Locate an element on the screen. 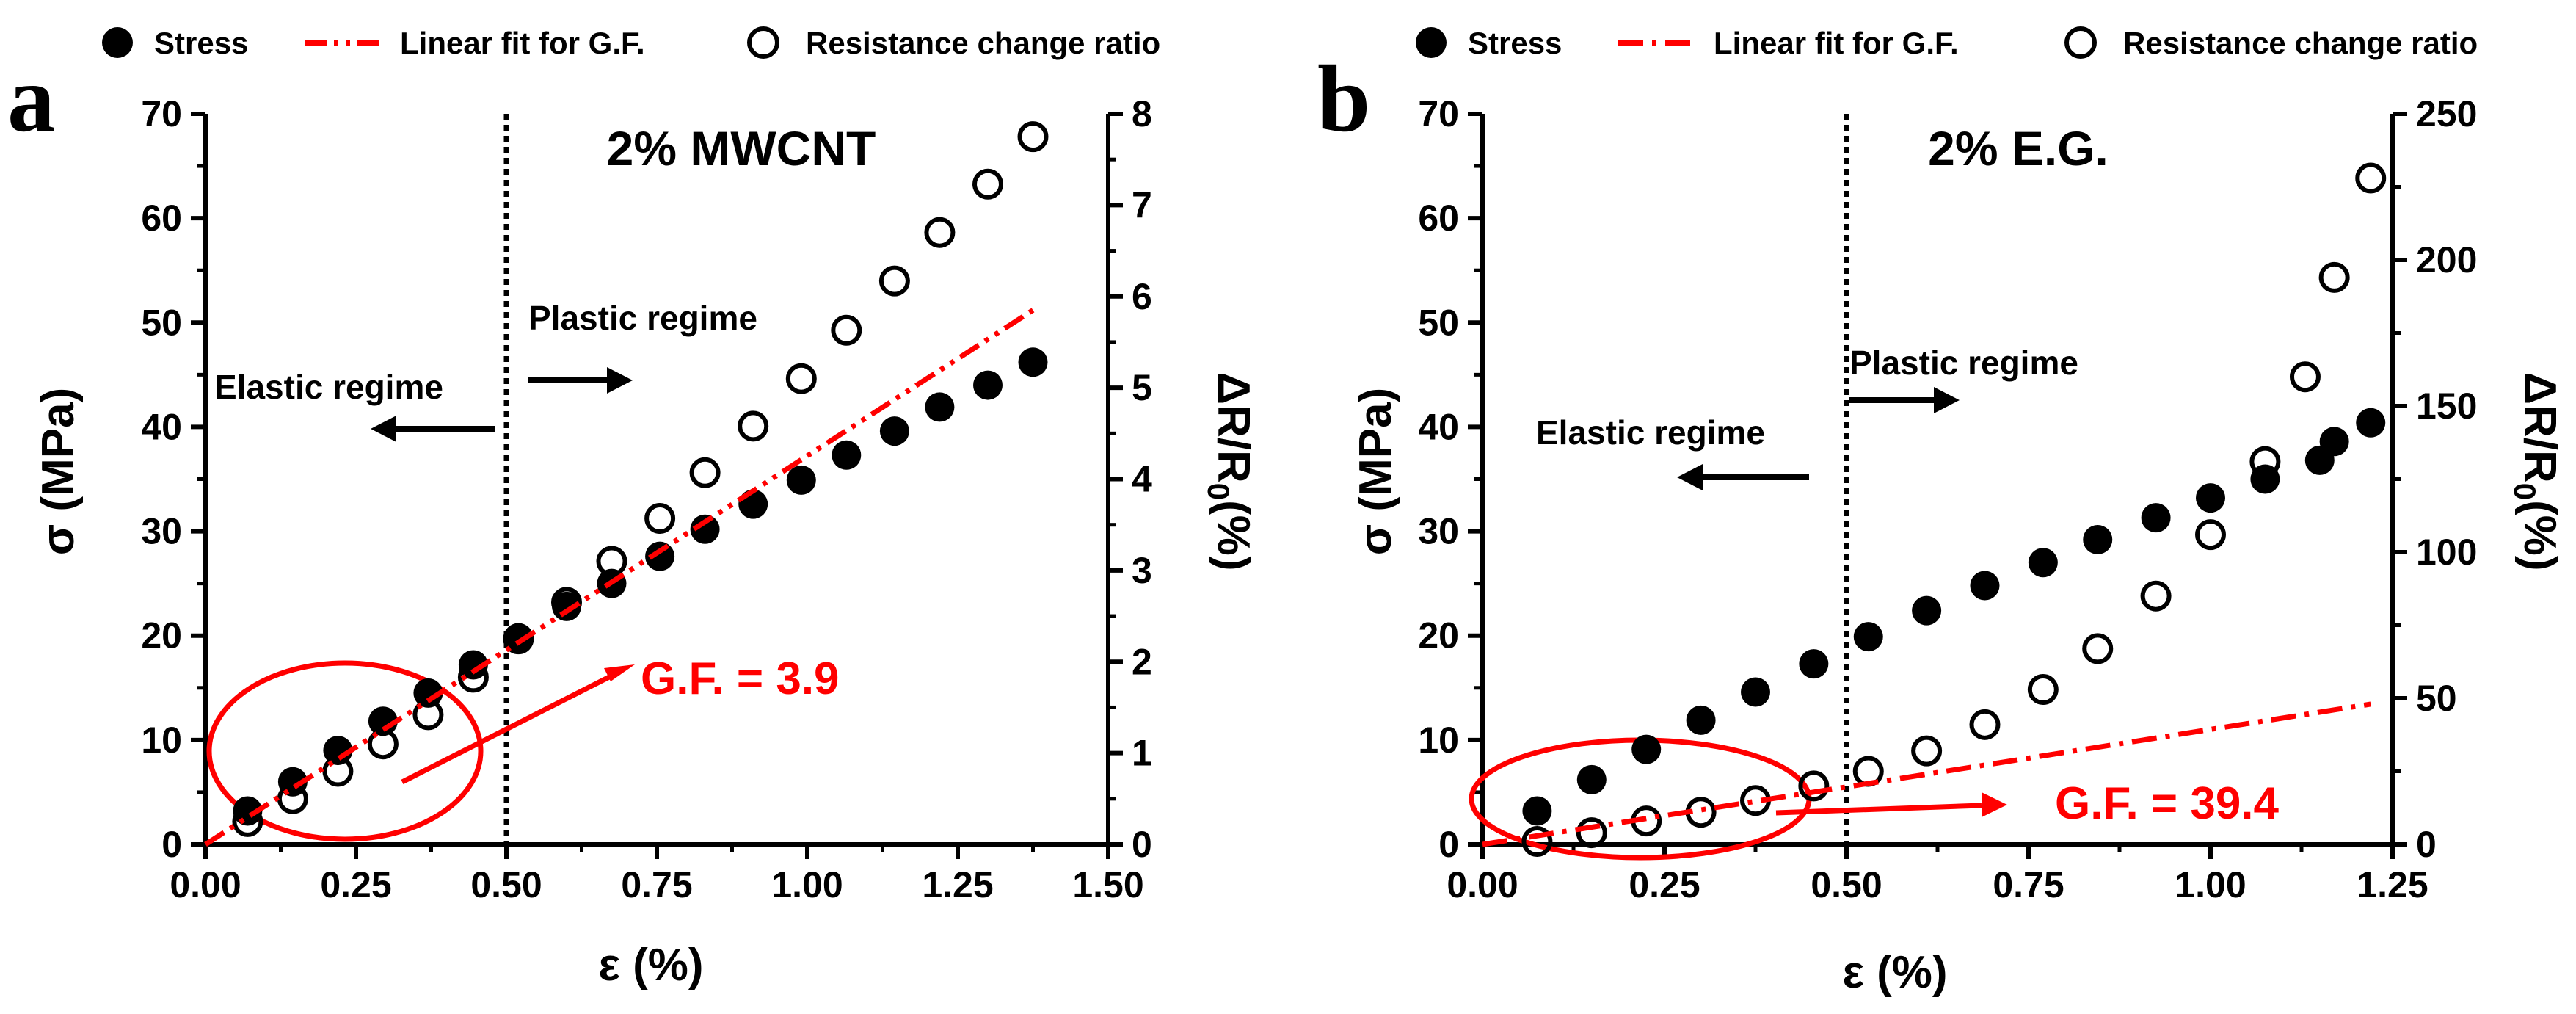  y-tick-label: 60 is located at coordinates (1438, 218).